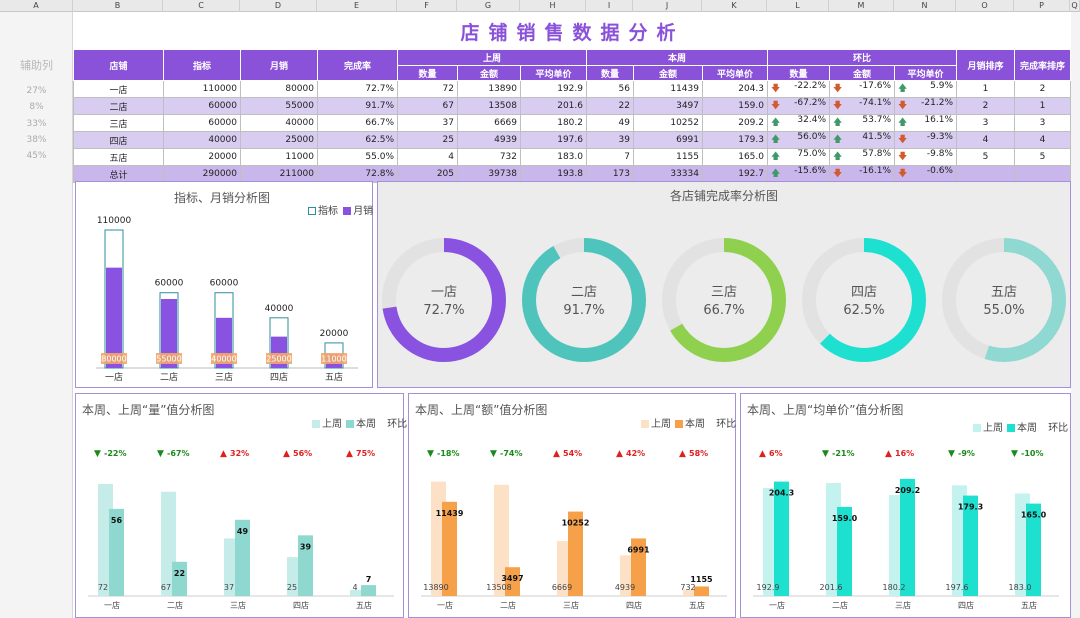  I want to click on cell-ch-amt: 🡇 -17.6%, so click(862, 89).